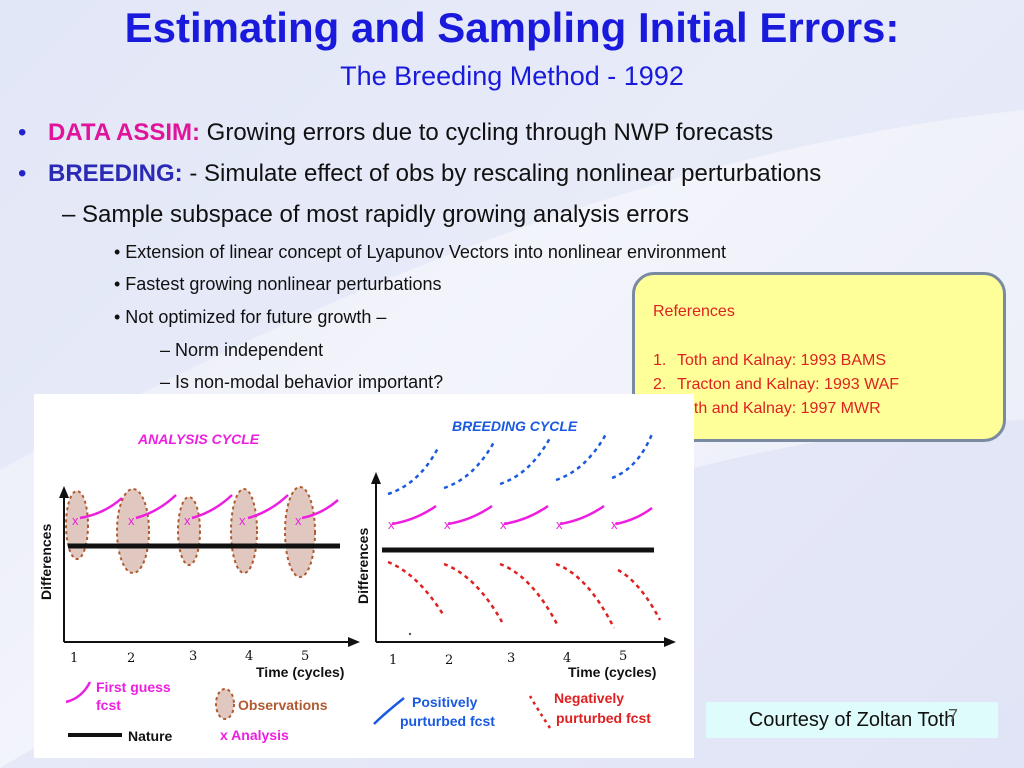 The width and height of the screenshot is (1024, 768). Describe the element at coordinates (108, 705) in the screenshot. I see `legend-first-guess-label-2: fcst` at that location.